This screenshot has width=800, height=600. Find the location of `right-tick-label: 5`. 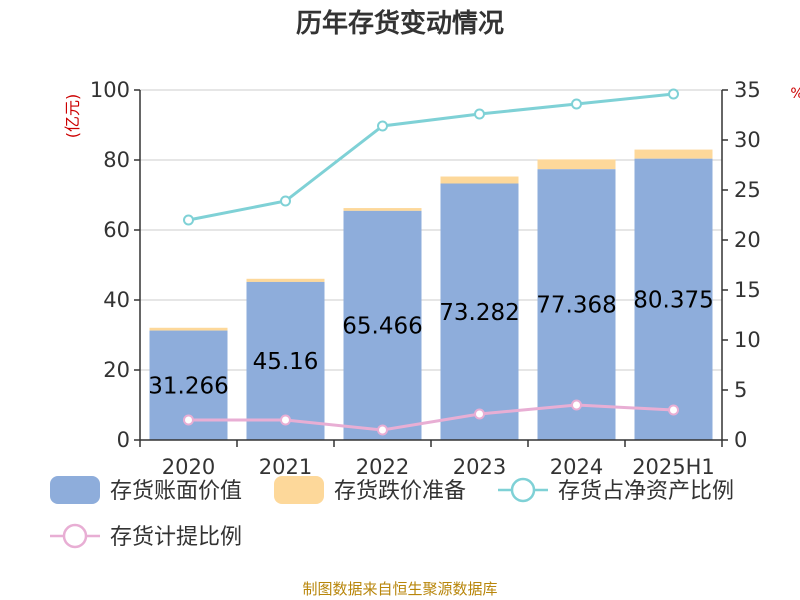

right-tick-label: 5 is located at coordinates (740, 390).